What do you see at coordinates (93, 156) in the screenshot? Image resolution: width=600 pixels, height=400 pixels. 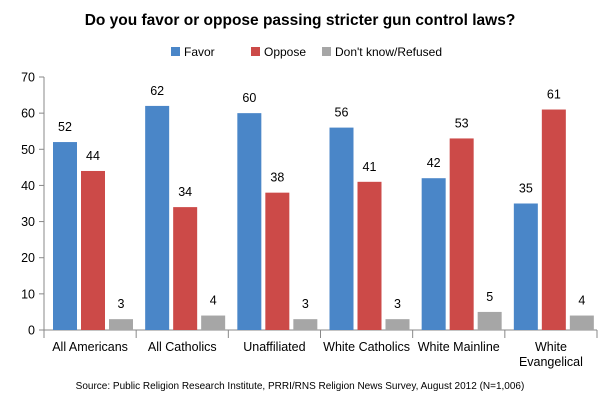 I see `data-label: 44` at bounding box center [93, 156].